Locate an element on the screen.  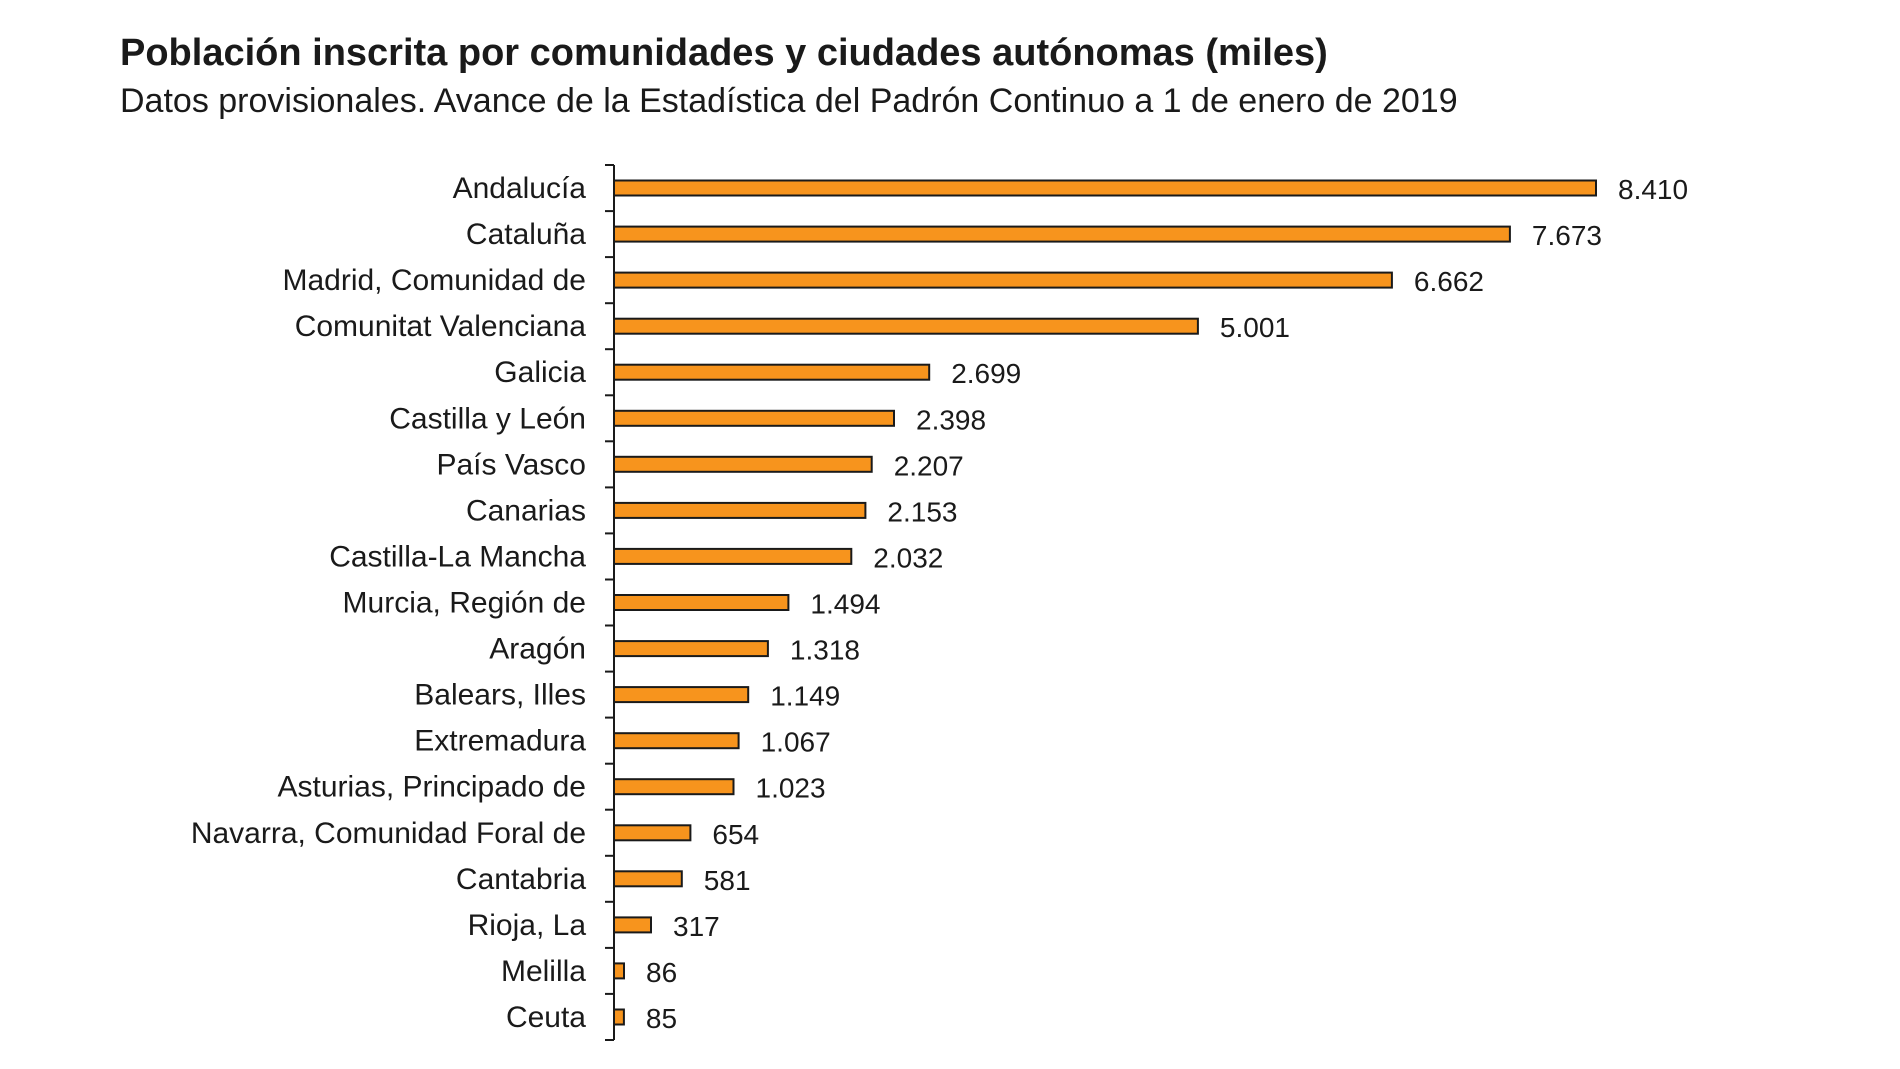
value-label-18: 85 is located at coordinates (661, 1018).